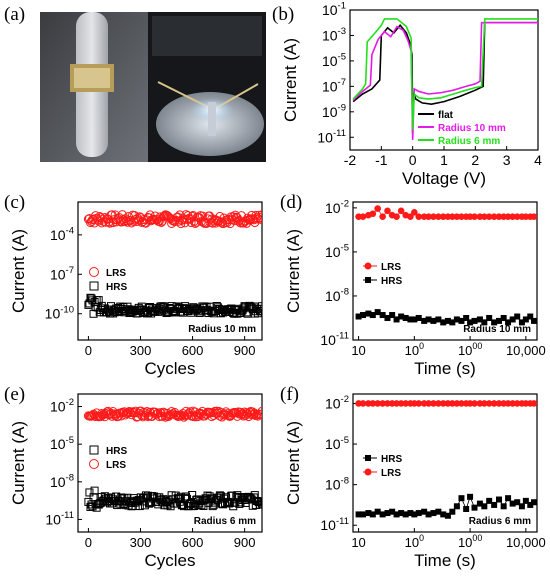  Describe the element at coordinates (526, 350) in the screenshot. I see `x-tick-label-d-3: 10,000` at that location.